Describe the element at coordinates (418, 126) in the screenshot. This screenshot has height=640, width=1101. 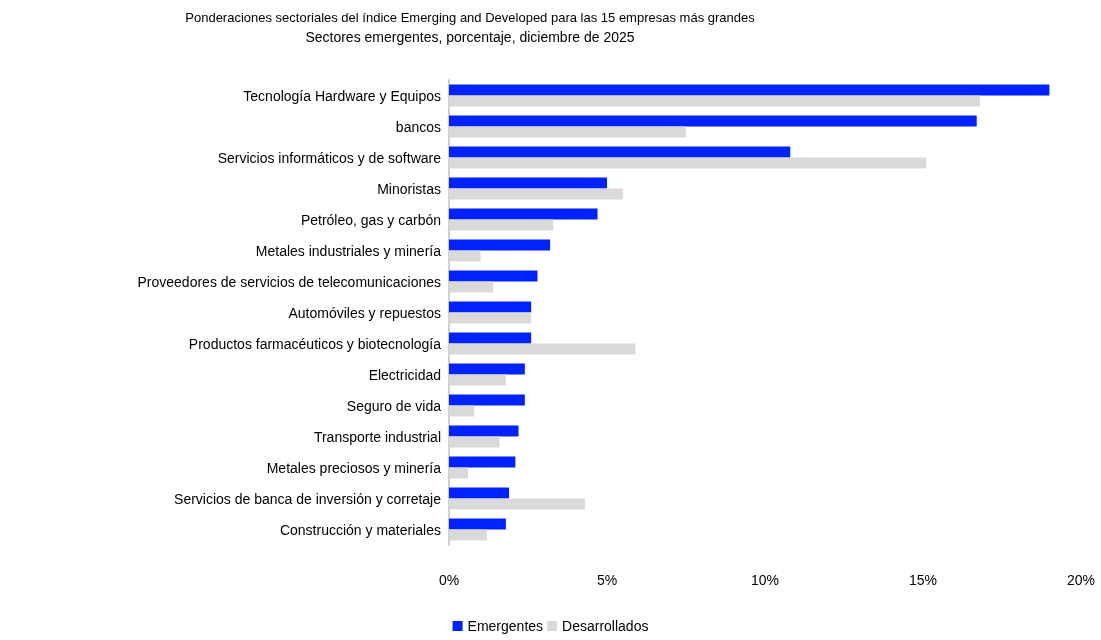
I see `y-tick-label: bancos` at that location.